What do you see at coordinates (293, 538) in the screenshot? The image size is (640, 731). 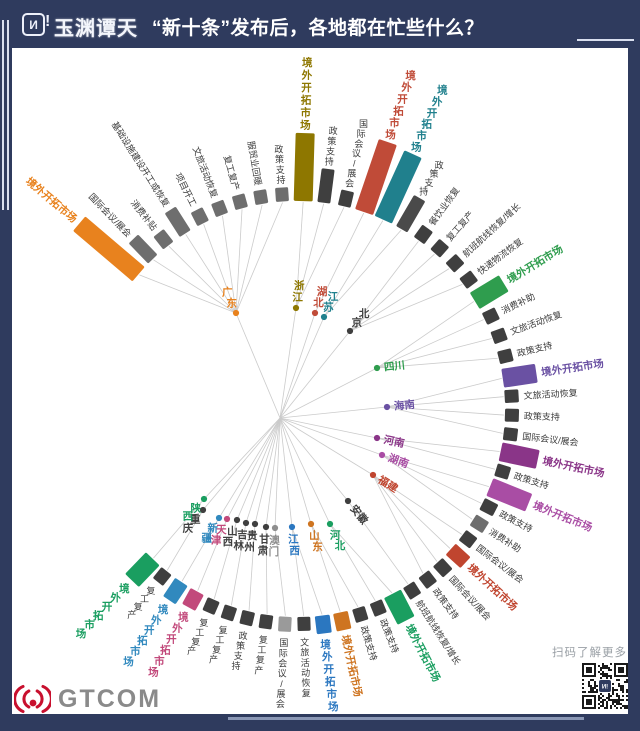 I see `province-label-char: 江` at bounding box center [293, 538].